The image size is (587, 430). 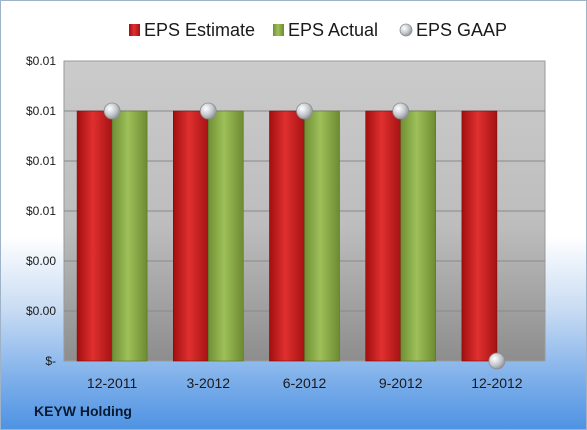 What do you see at coordinates (50, 361) in the screenshot?
I see `y-tick-label: $-` at bounding box center [50, 361].